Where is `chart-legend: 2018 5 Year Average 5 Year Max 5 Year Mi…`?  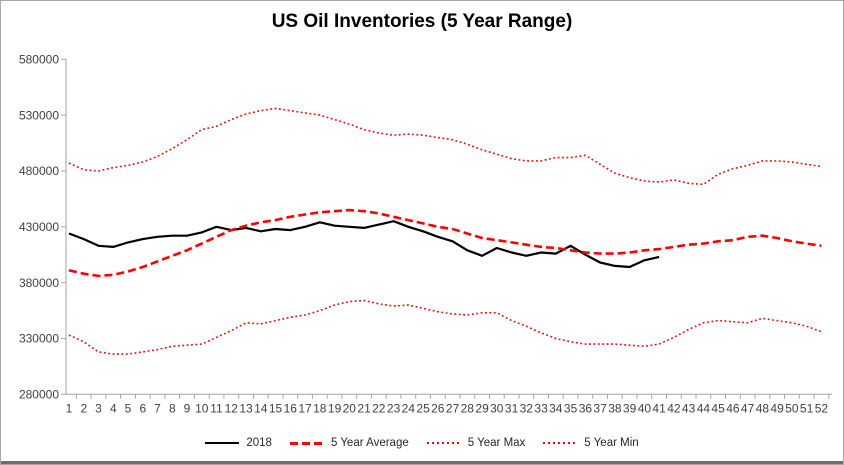
chart-legend: 2018 5 Year Average 5 Year Max 5 Year Mi… is located at coordinates (422, 443).